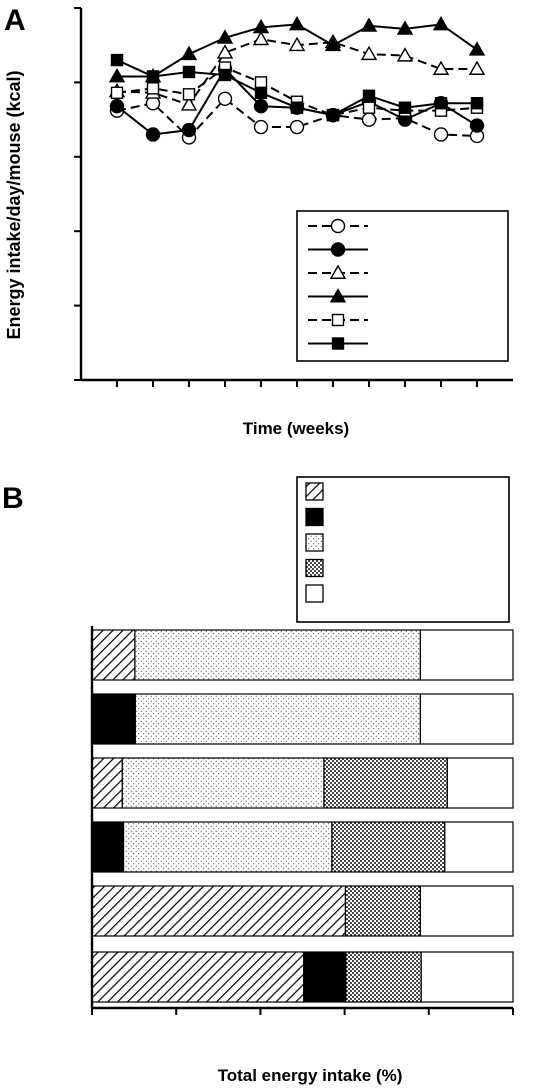 Image resolution: width=533 pixels, height=1089 pixels. I want to click on bar-st-plus-fo-starch, so click(277, 719).